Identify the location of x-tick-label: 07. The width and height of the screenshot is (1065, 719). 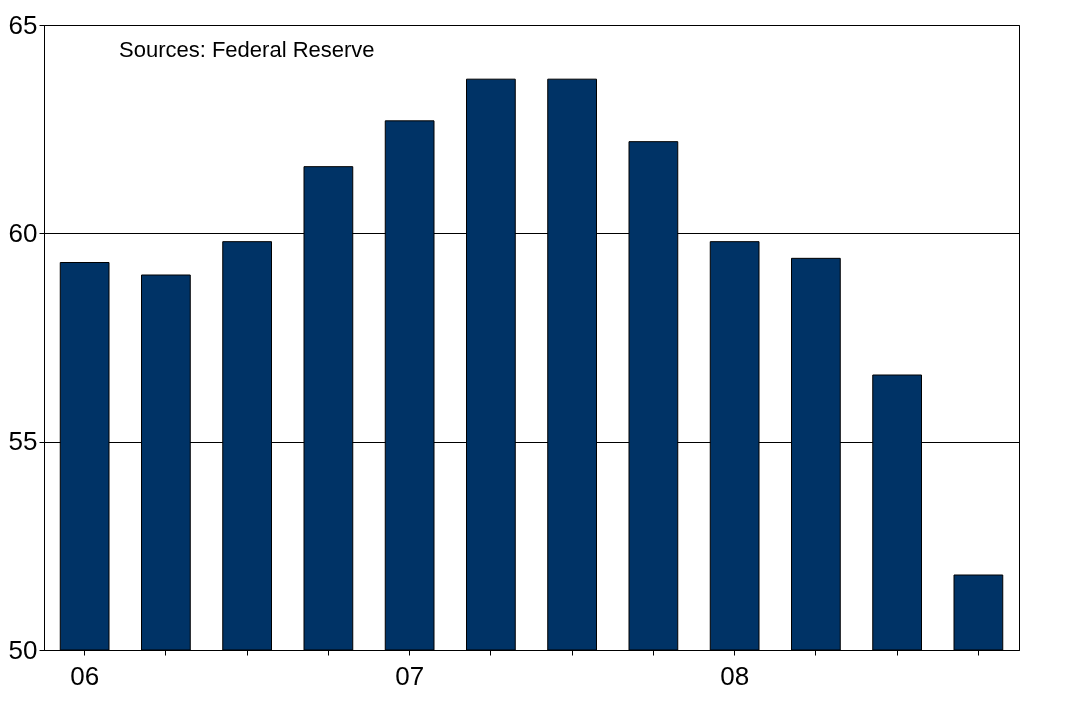
(410, 675).